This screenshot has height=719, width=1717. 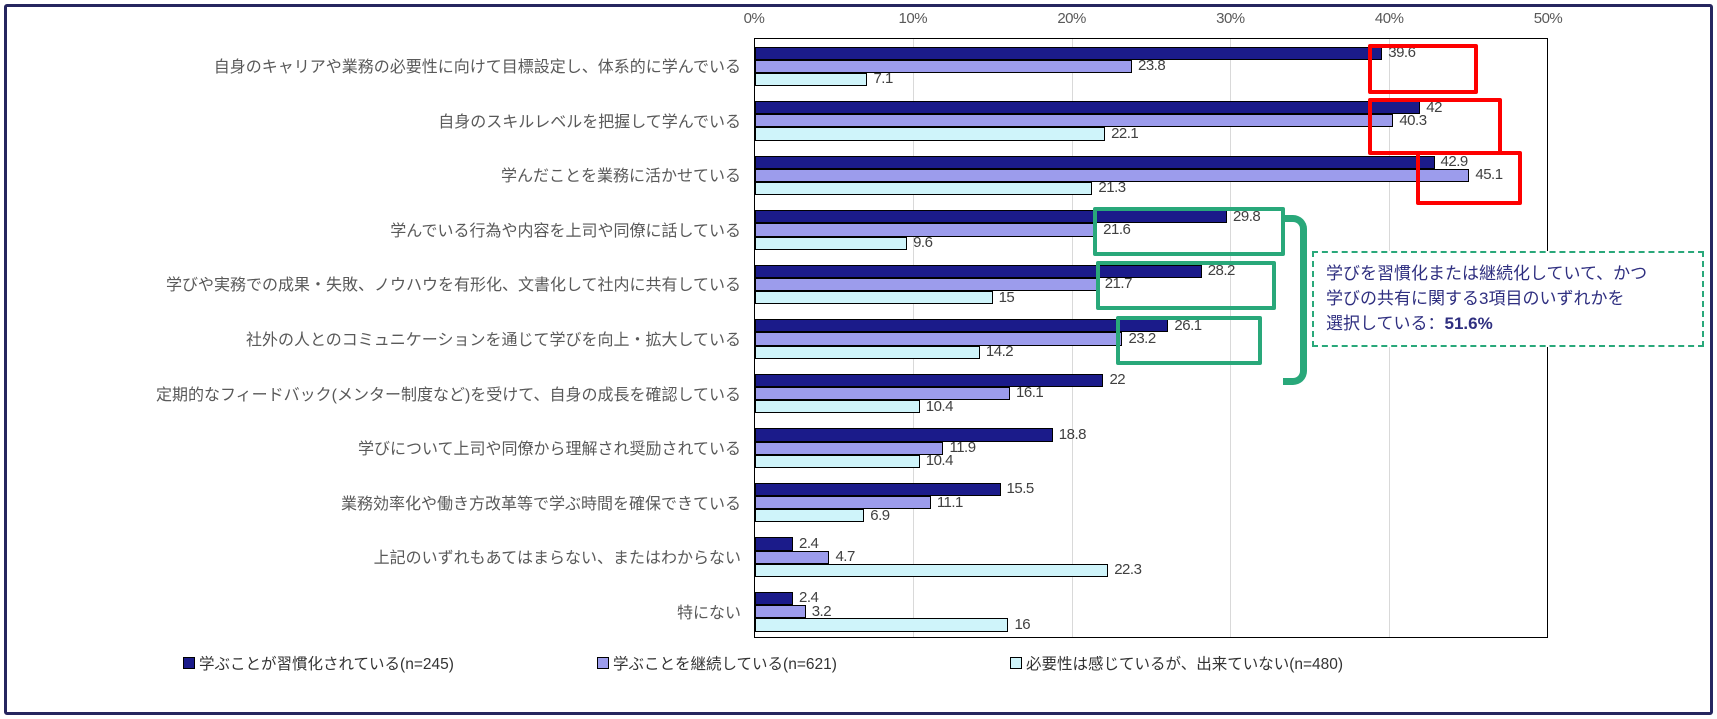 I want to click on gridline, so click(x=1231, y=338).